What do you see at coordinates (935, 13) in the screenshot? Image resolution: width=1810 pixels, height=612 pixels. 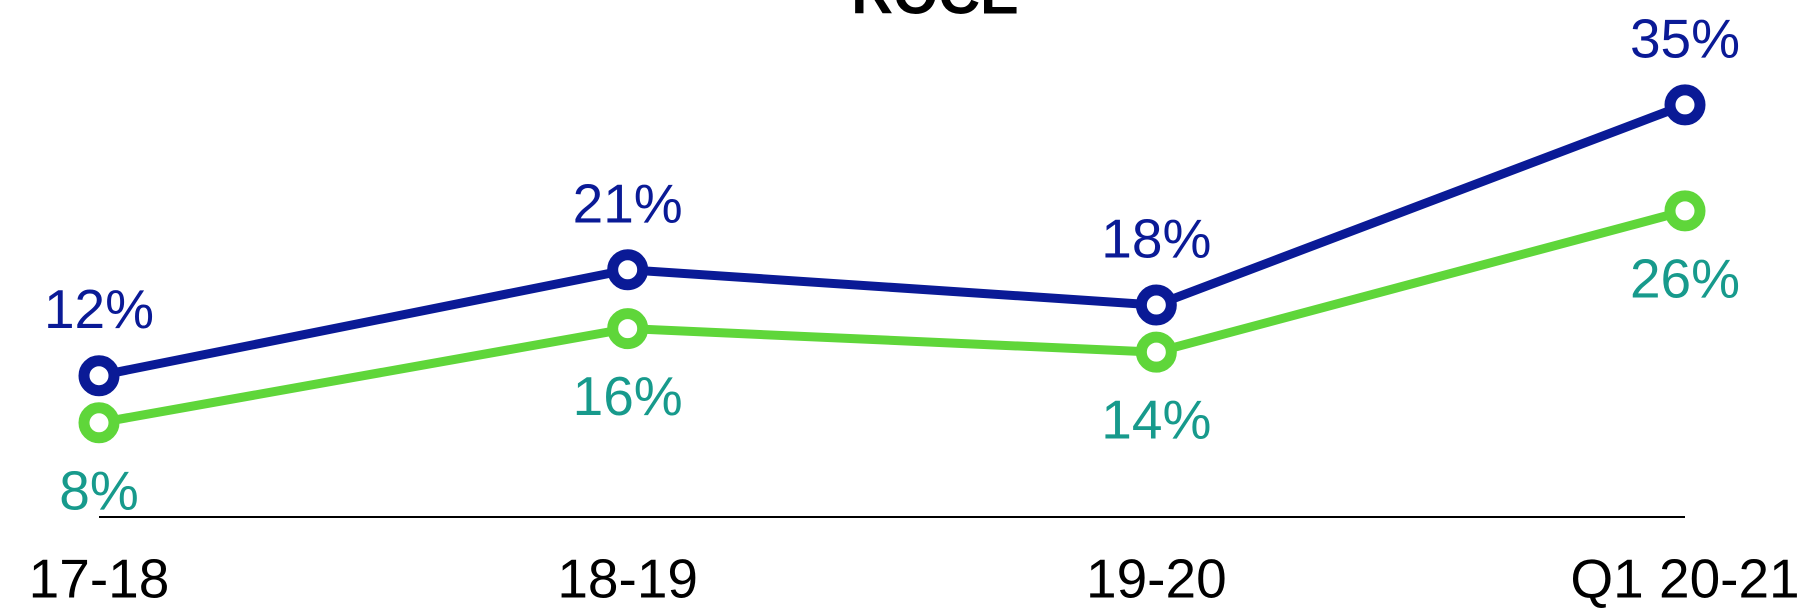 I see `chart-title: ROCE` at bounding box center [935, 13].